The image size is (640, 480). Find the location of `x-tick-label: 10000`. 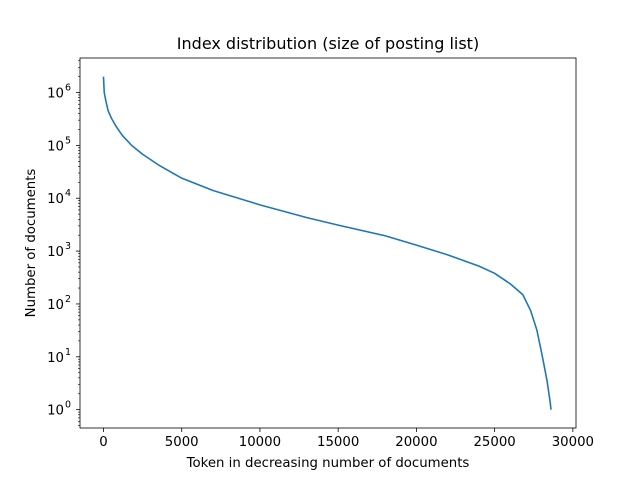

x-tick-label: 10000 is located at coordinates (260, 442).